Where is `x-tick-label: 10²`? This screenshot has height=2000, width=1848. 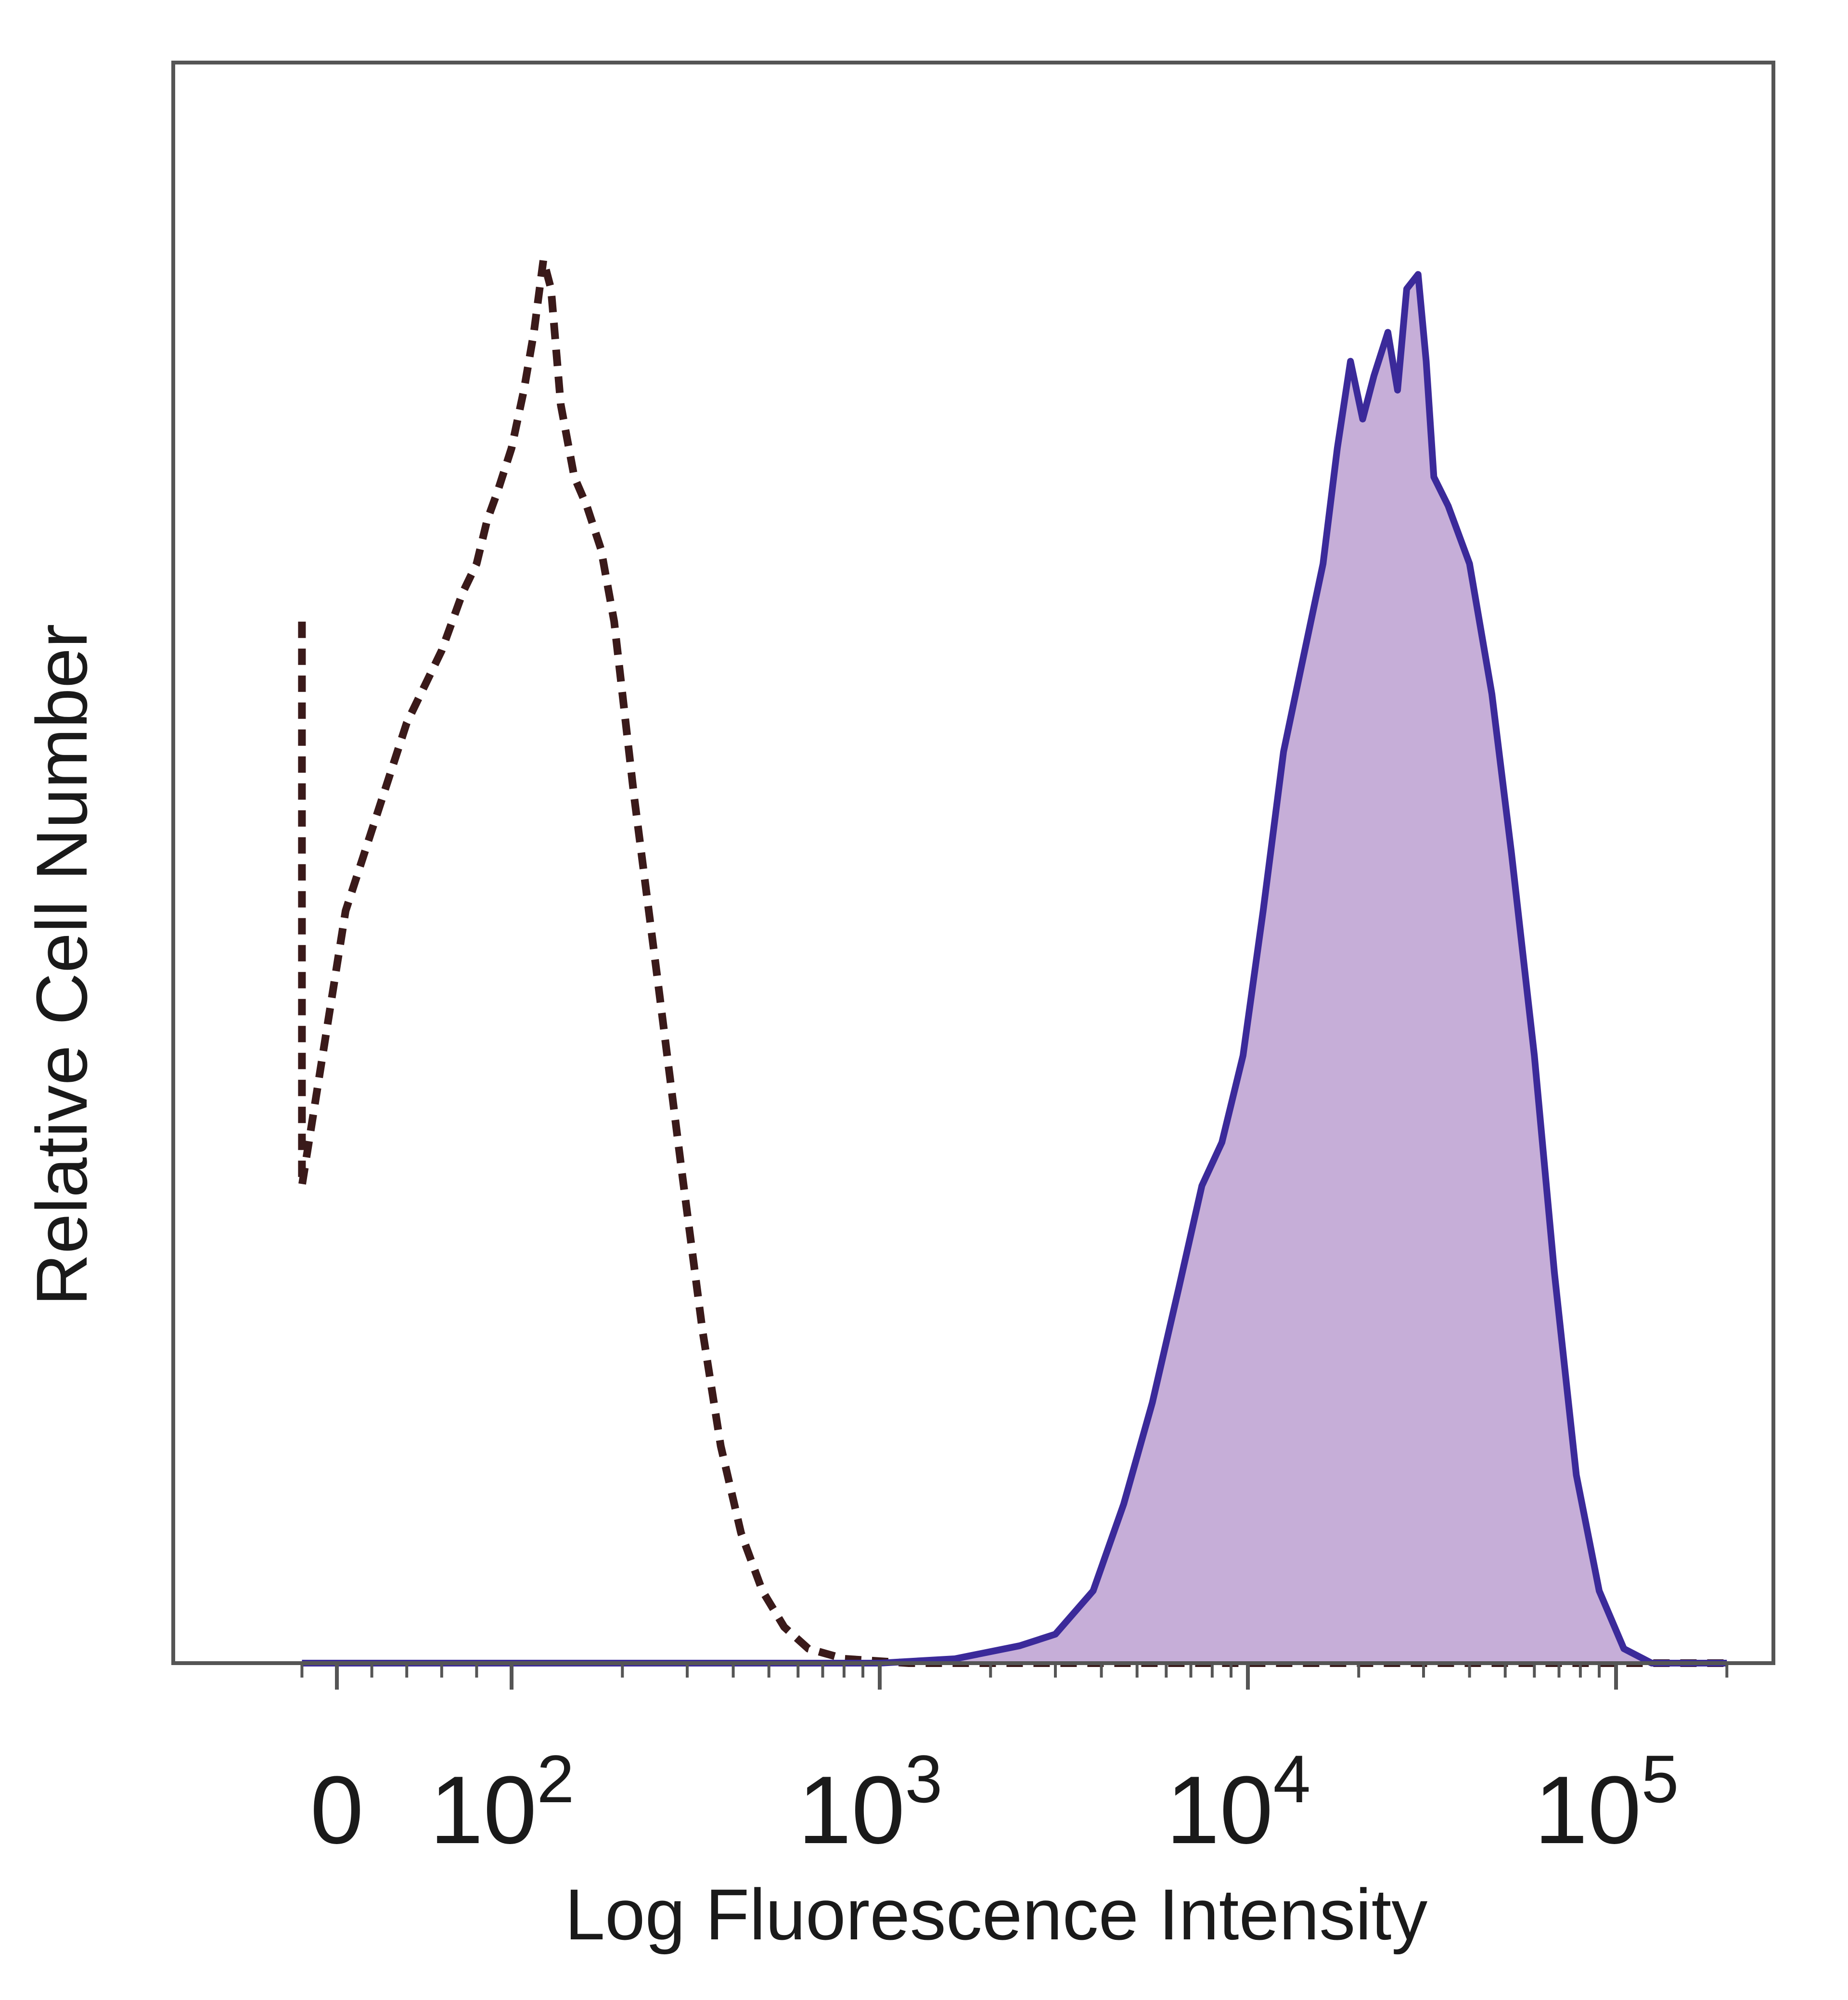 x-tick-label: 10² is located at coordinates (502, 1802).